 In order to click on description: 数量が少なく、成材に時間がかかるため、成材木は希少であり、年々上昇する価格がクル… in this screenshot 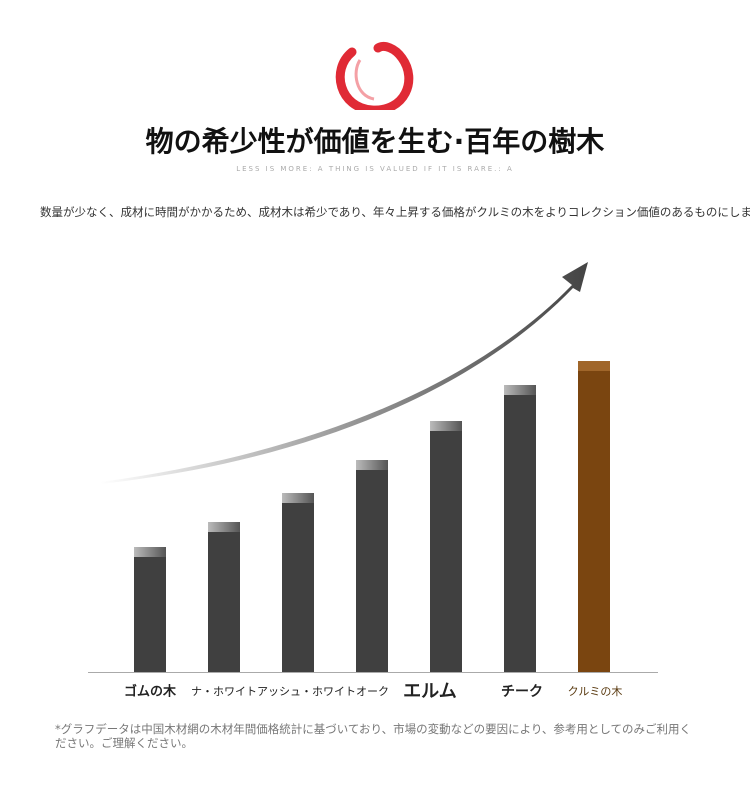, I will do `click(395, 212)`.